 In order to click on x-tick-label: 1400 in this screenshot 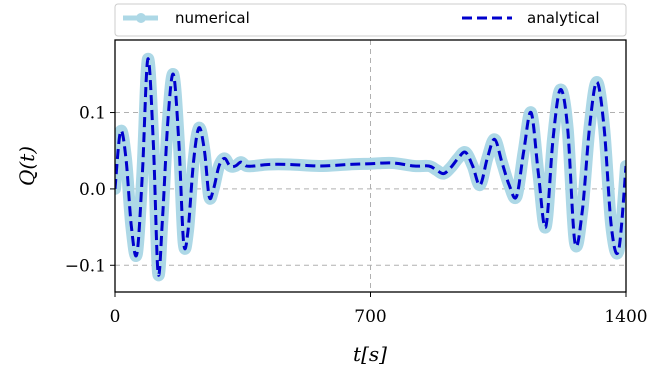, I will do `click(625, 317)`.